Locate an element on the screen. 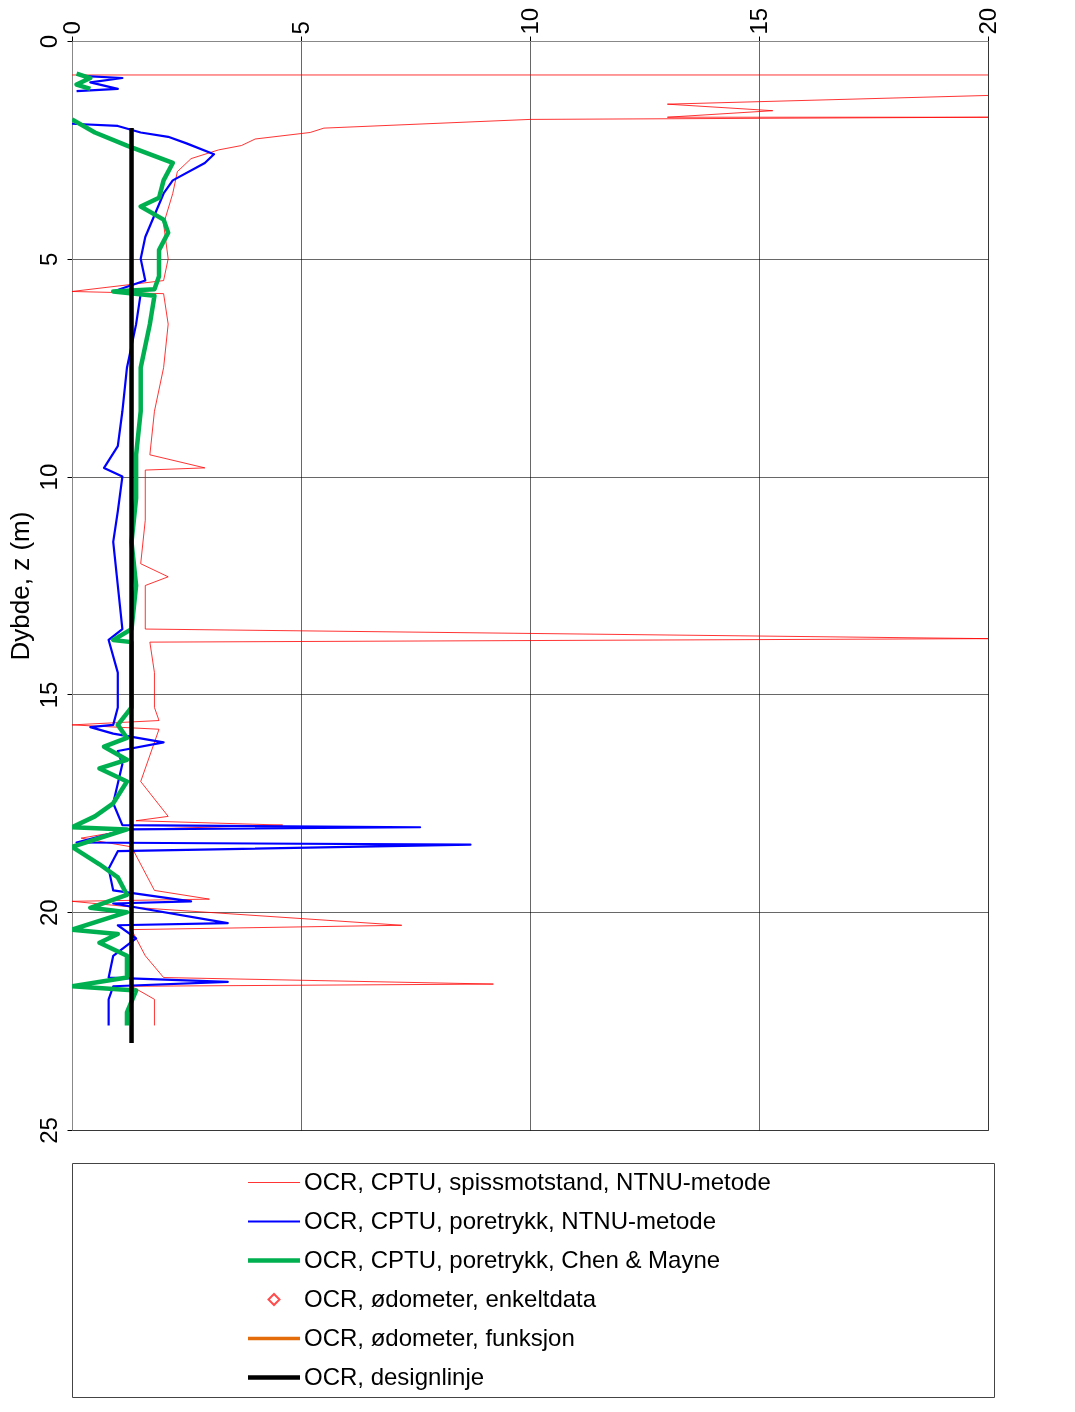  y-tick-label: 15 is located at coordinates (48, 695).